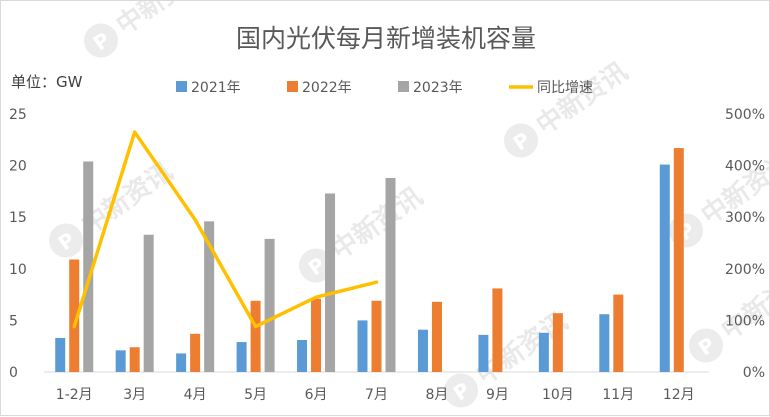 The image size is (770, 417). I want to click on y-right-tick-label: 300%, so click(745, 218).